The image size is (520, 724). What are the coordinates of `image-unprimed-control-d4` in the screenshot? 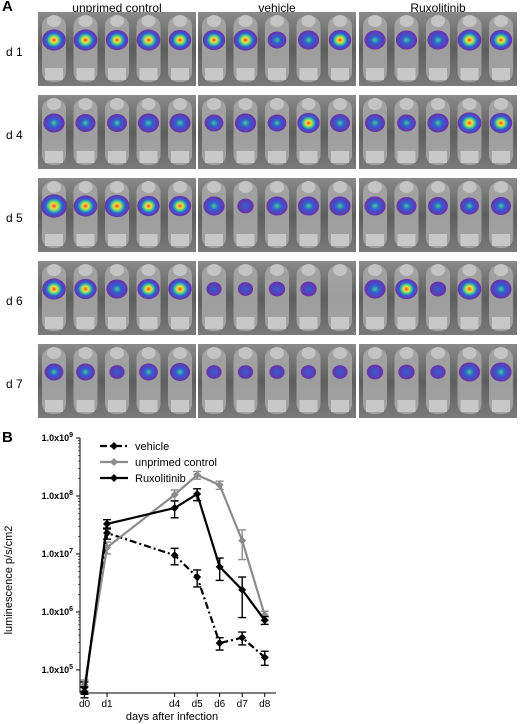 It's located at (117, 132).